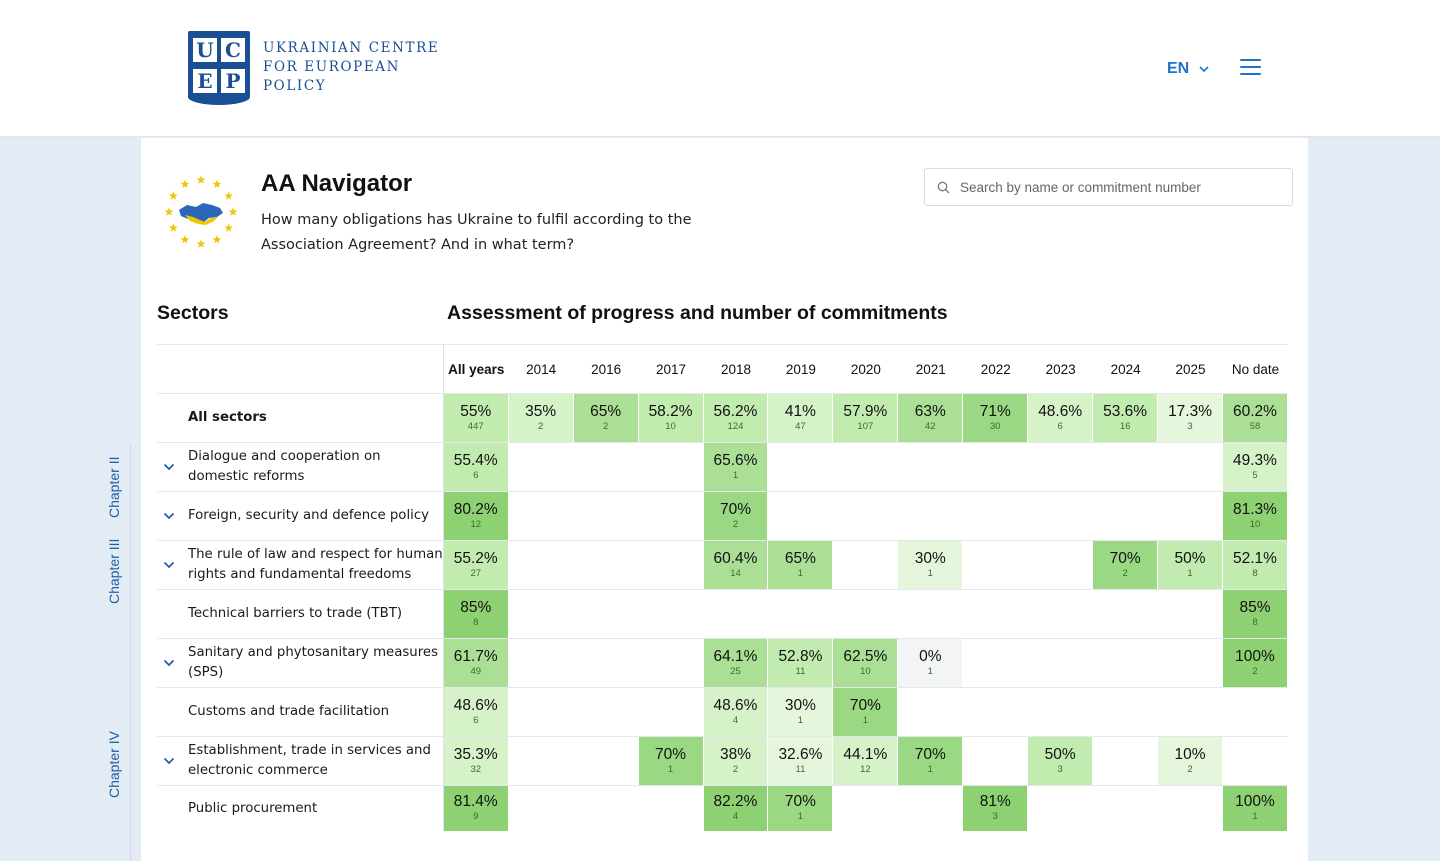 Image resolution: width=1440 pixels, height=861 pixels. What do you see at coordinates (736, 418) in the screenshot?
I see `progress-cell: 56.2% 124` at bounding box center [736, 418].